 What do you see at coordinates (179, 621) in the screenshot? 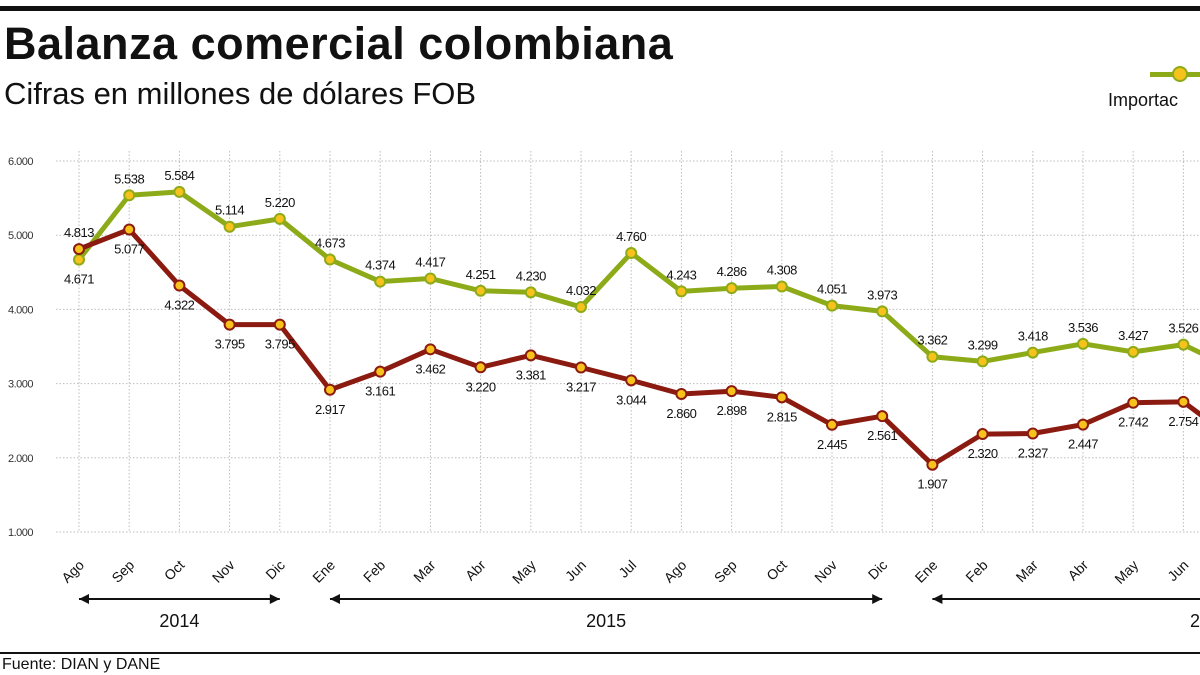
I see `year-label: 2014` at bounding box center [179, 621].